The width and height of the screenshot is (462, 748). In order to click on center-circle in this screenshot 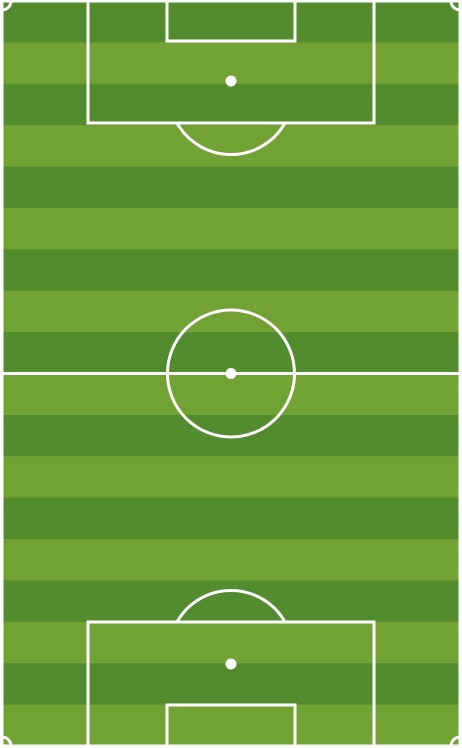, I will do `click(231, 373)`.